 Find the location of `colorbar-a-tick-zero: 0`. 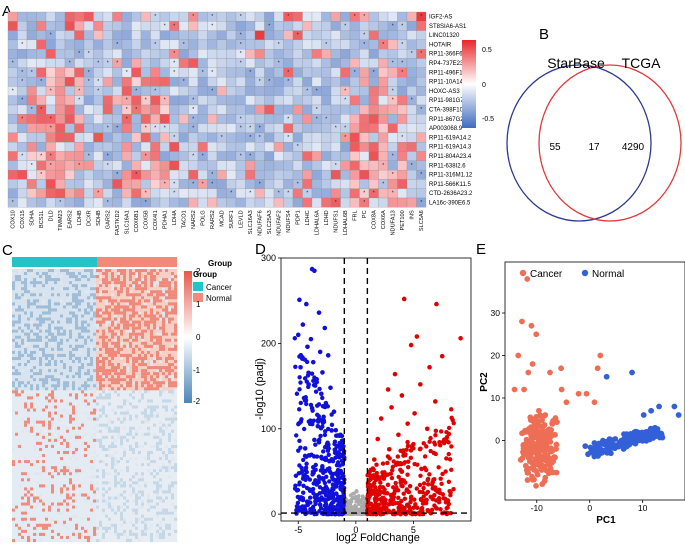

colorbar-a-tick-zero: 0 is located at coordinates (484, 85).